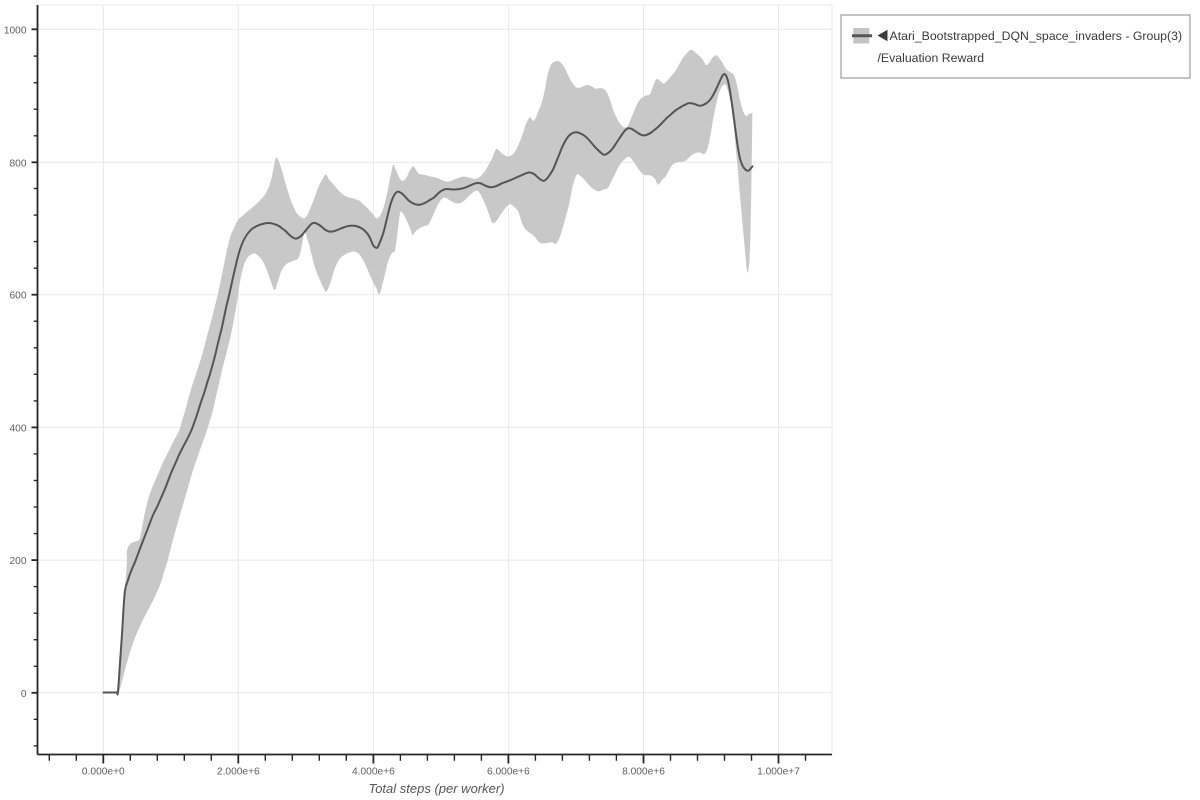 This screenshot has height=800, width=1200. What do you see at coordinates (18, 561) in the screenshot?
I see `svg-text: 200` at bounding box center [18, 561].